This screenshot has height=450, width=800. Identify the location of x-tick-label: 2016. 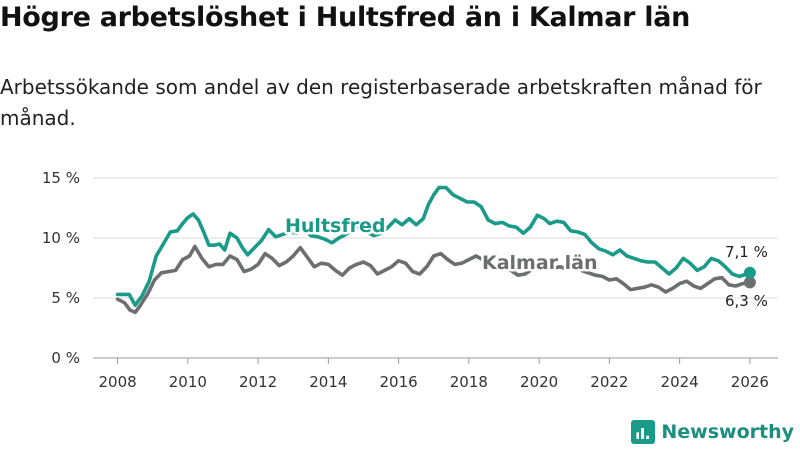
(399, 382).